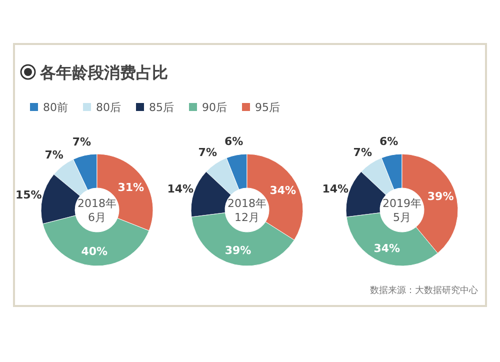 The image size is (500, 362). What do you see at coordinates (29, 195) in the screenshot?
I see `data-label: 15%` at bounding box center [29, 195].